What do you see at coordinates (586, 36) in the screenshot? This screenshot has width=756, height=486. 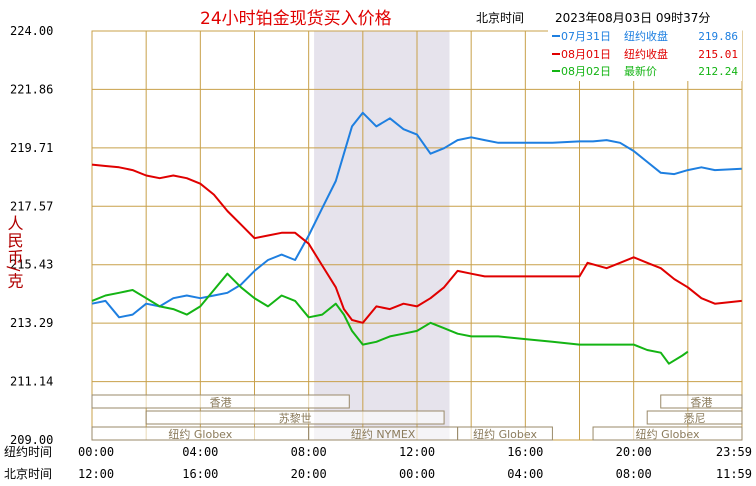 I see `legend-date: 07月31日` at bounding box center [586, 36].